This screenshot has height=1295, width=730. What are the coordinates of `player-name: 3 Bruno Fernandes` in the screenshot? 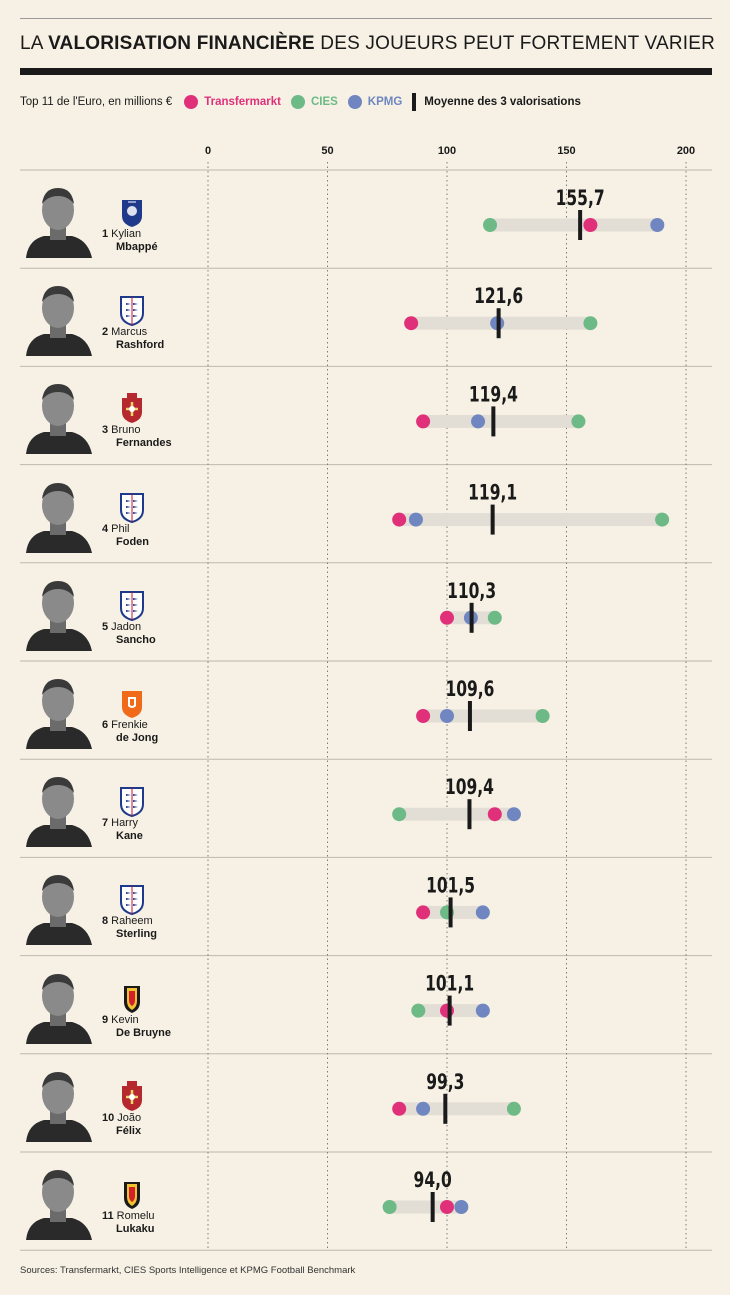 It's located at (137, 437).